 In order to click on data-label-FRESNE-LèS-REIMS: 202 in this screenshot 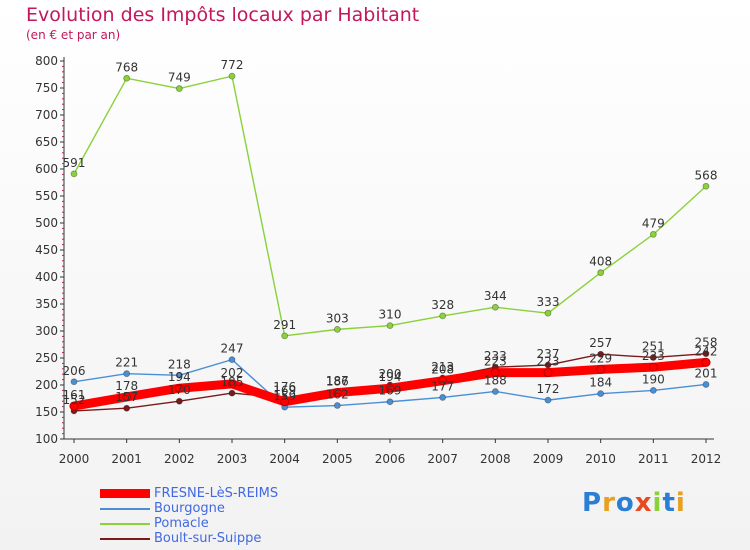, I will do `click(232, 373)`.